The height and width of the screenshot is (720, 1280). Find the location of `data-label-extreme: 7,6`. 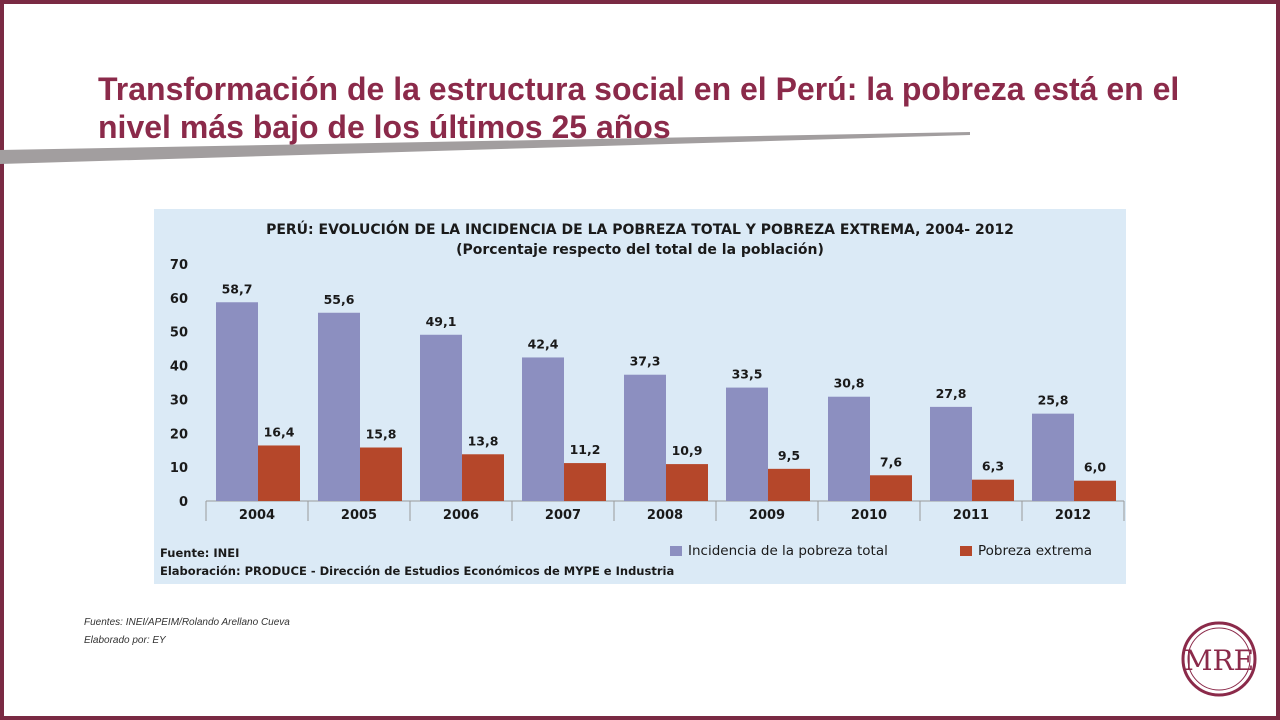

data-label-extreme: 7,6 is located at coordinates (891, 461).